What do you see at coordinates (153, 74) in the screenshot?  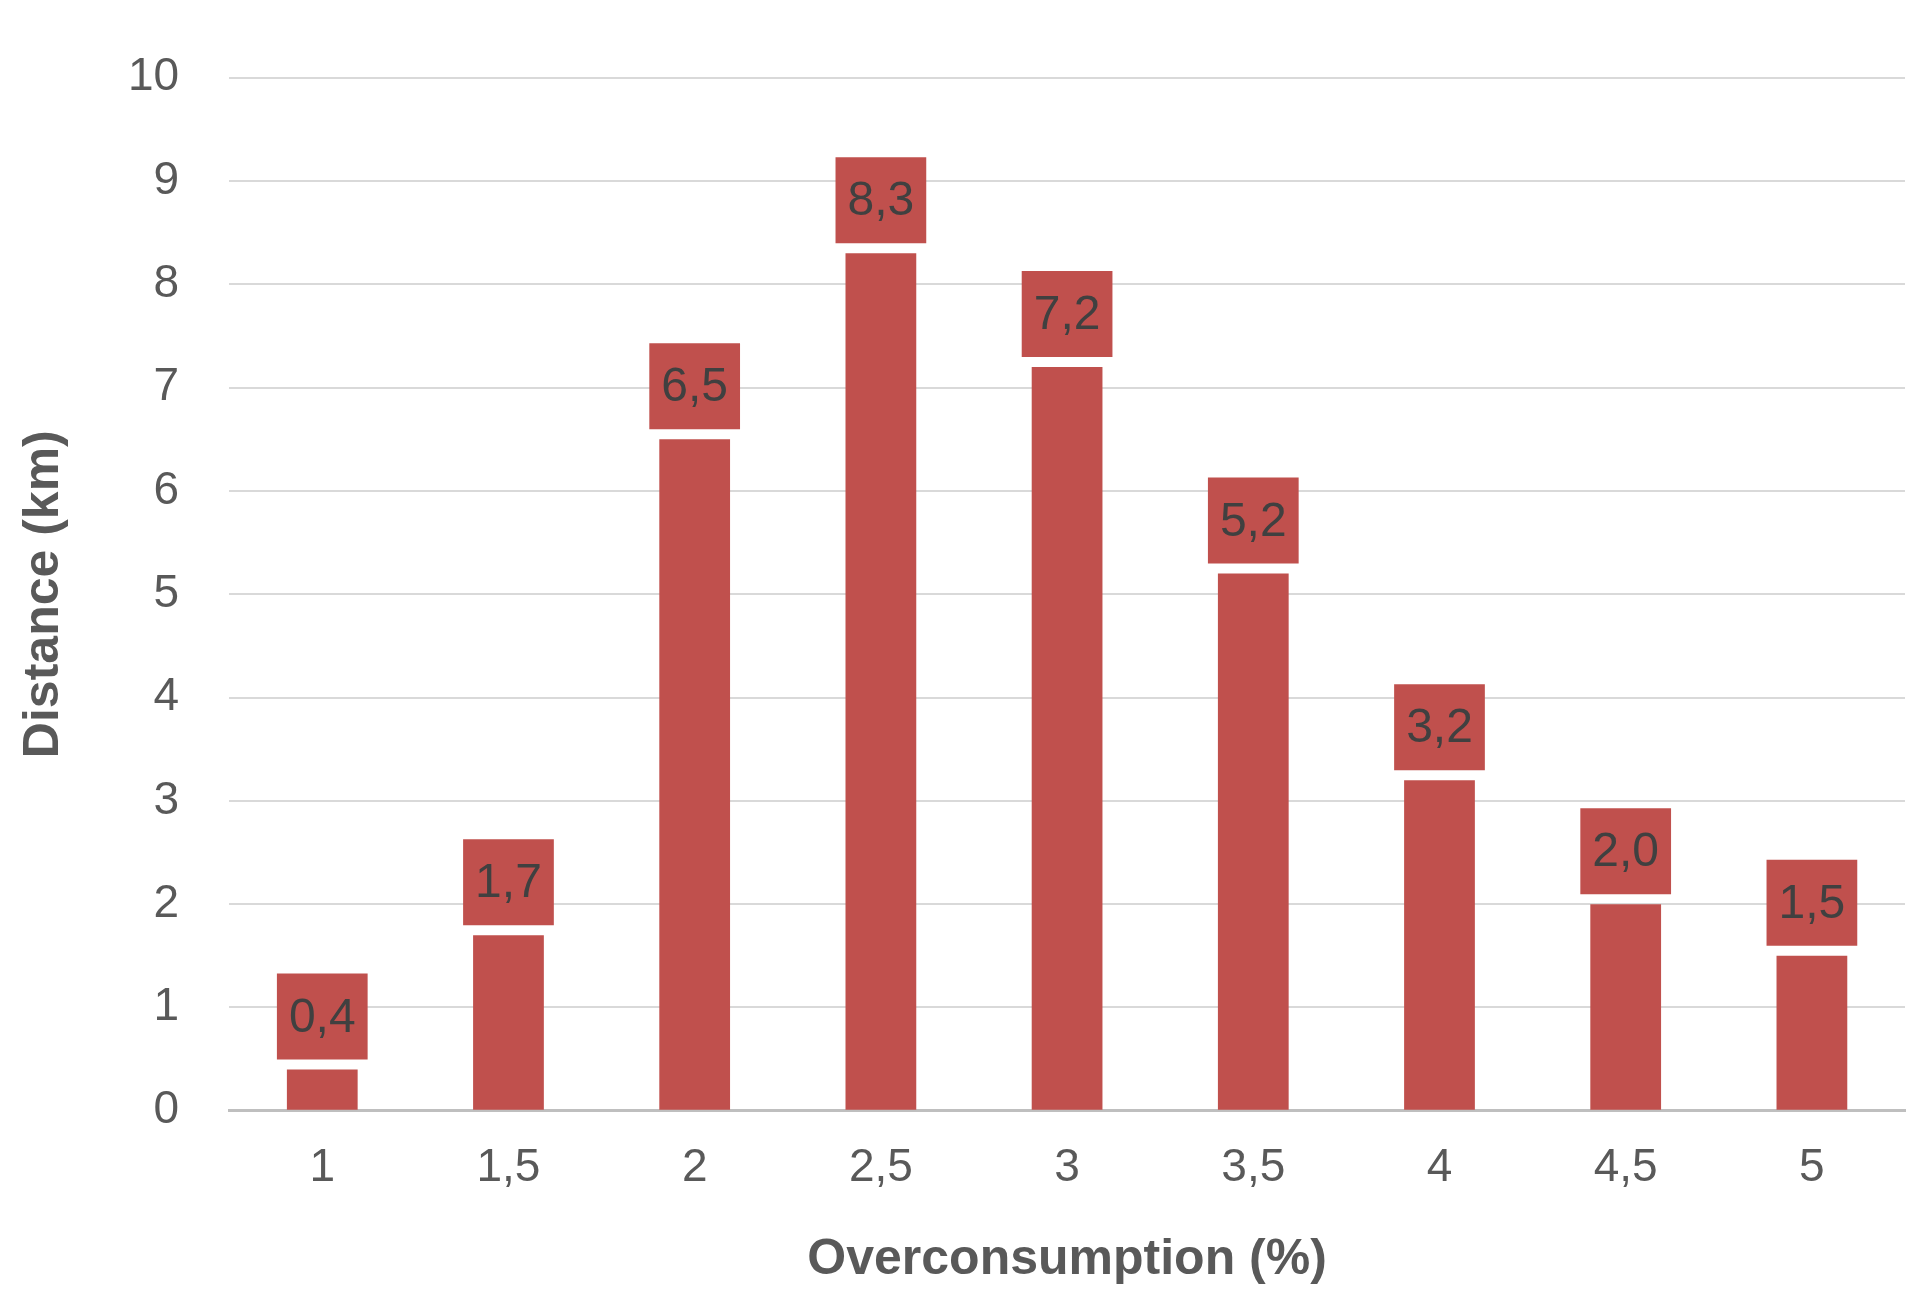 I see `y-tick-label: 10` at bounding box center [153, 74].